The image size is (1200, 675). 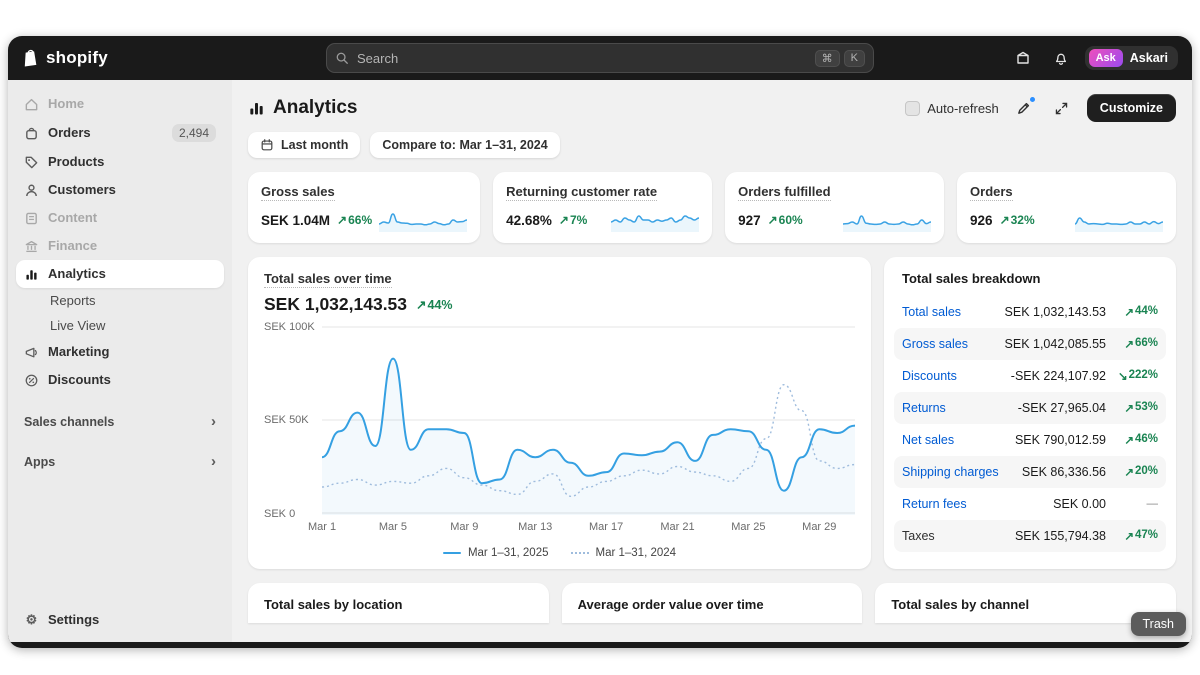 What do you see at coordinates (655, 220) in the screenshot?
I see `sparkline-chart` at bounding box center [655, 220].